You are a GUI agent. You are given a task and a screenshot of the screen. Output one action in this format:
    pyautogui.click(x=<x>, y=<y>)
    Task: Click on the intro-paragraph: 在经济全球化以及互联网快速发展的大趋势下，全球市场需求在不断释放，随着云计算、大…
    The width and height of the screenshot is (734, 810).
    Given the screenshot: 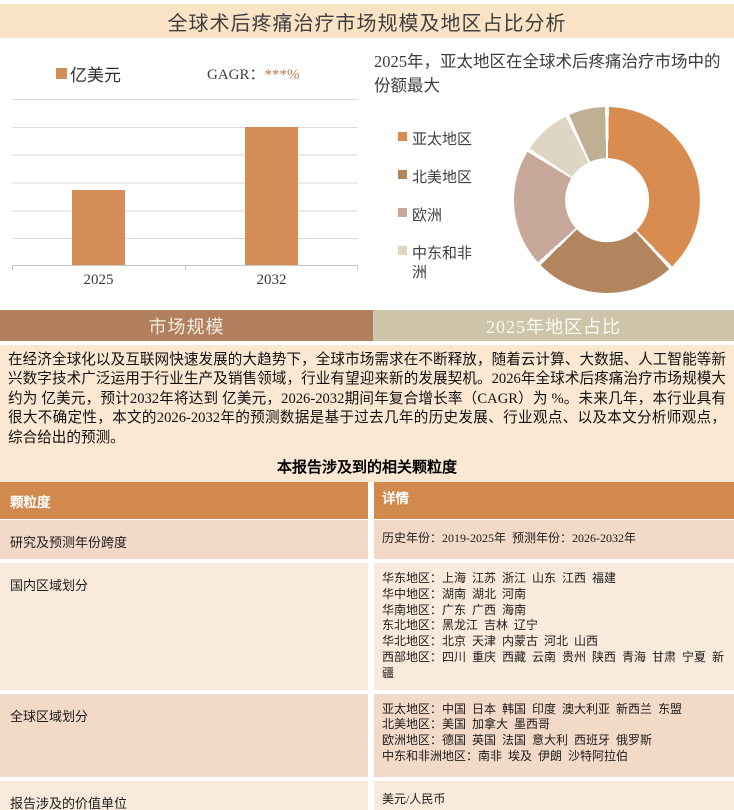 What is the action you would take?
    pyautogui.click(x=367, y=399)
    